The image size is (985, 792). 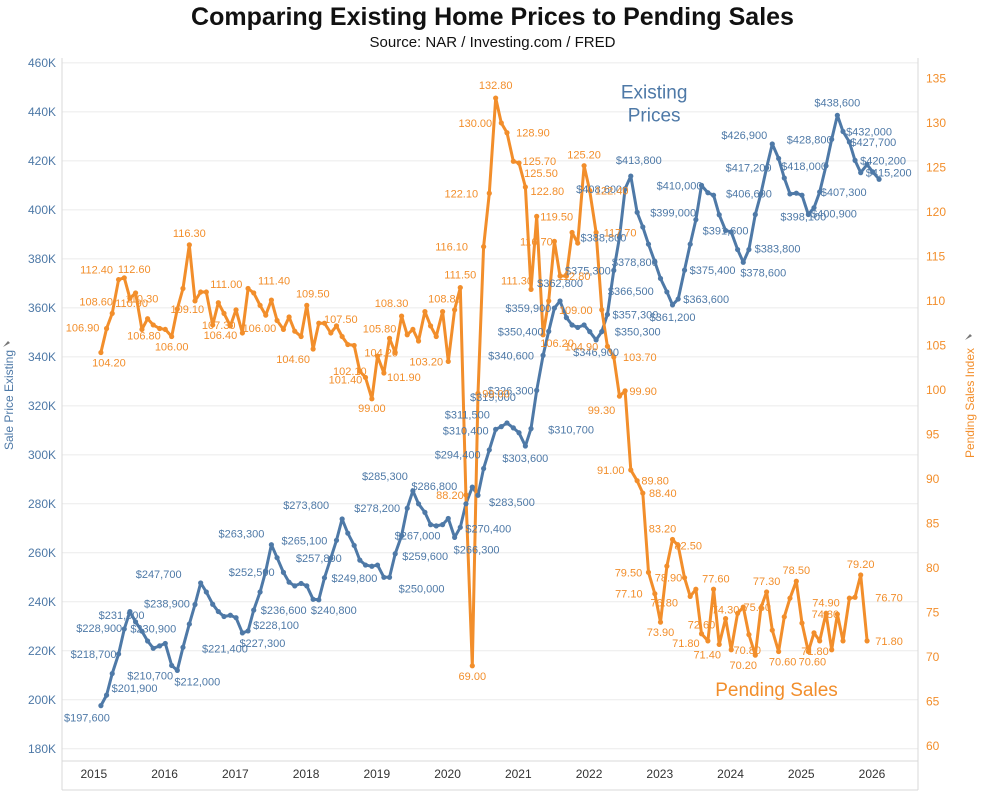 What do you see at coordinates (688, 547) in the screenshot?
I see `data-label: 82.50` at bounding box center [688, 547].